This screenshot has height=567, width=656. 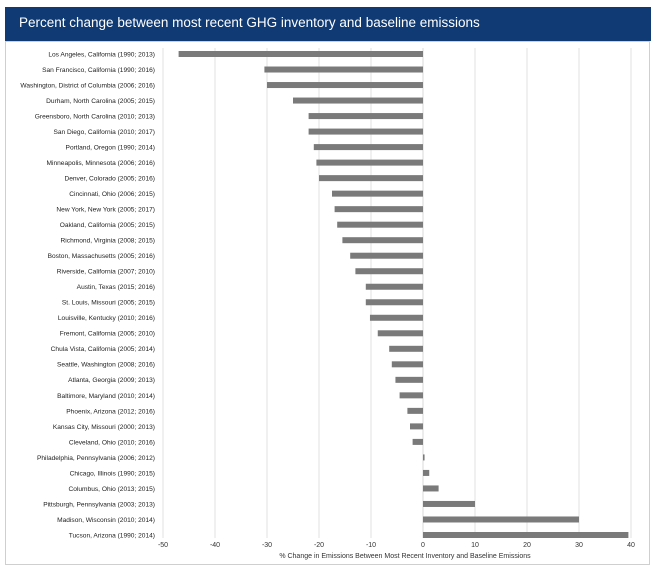 I want to click on category-label: San Francisco, California (1990; 2016), so click(x=98, y=70).